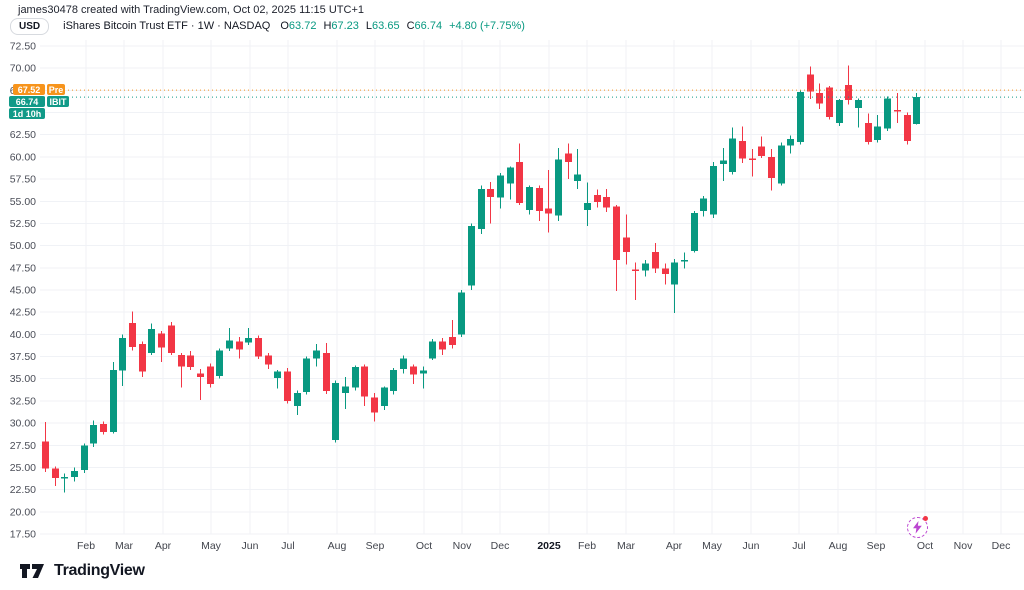 The image size is (1024, 590). Describe the element at coordinates (167, 26) in the screenshot. I see `symbol-title: iShares Bitcoin Trust ETF · 1W · NASDAQ` at that location.